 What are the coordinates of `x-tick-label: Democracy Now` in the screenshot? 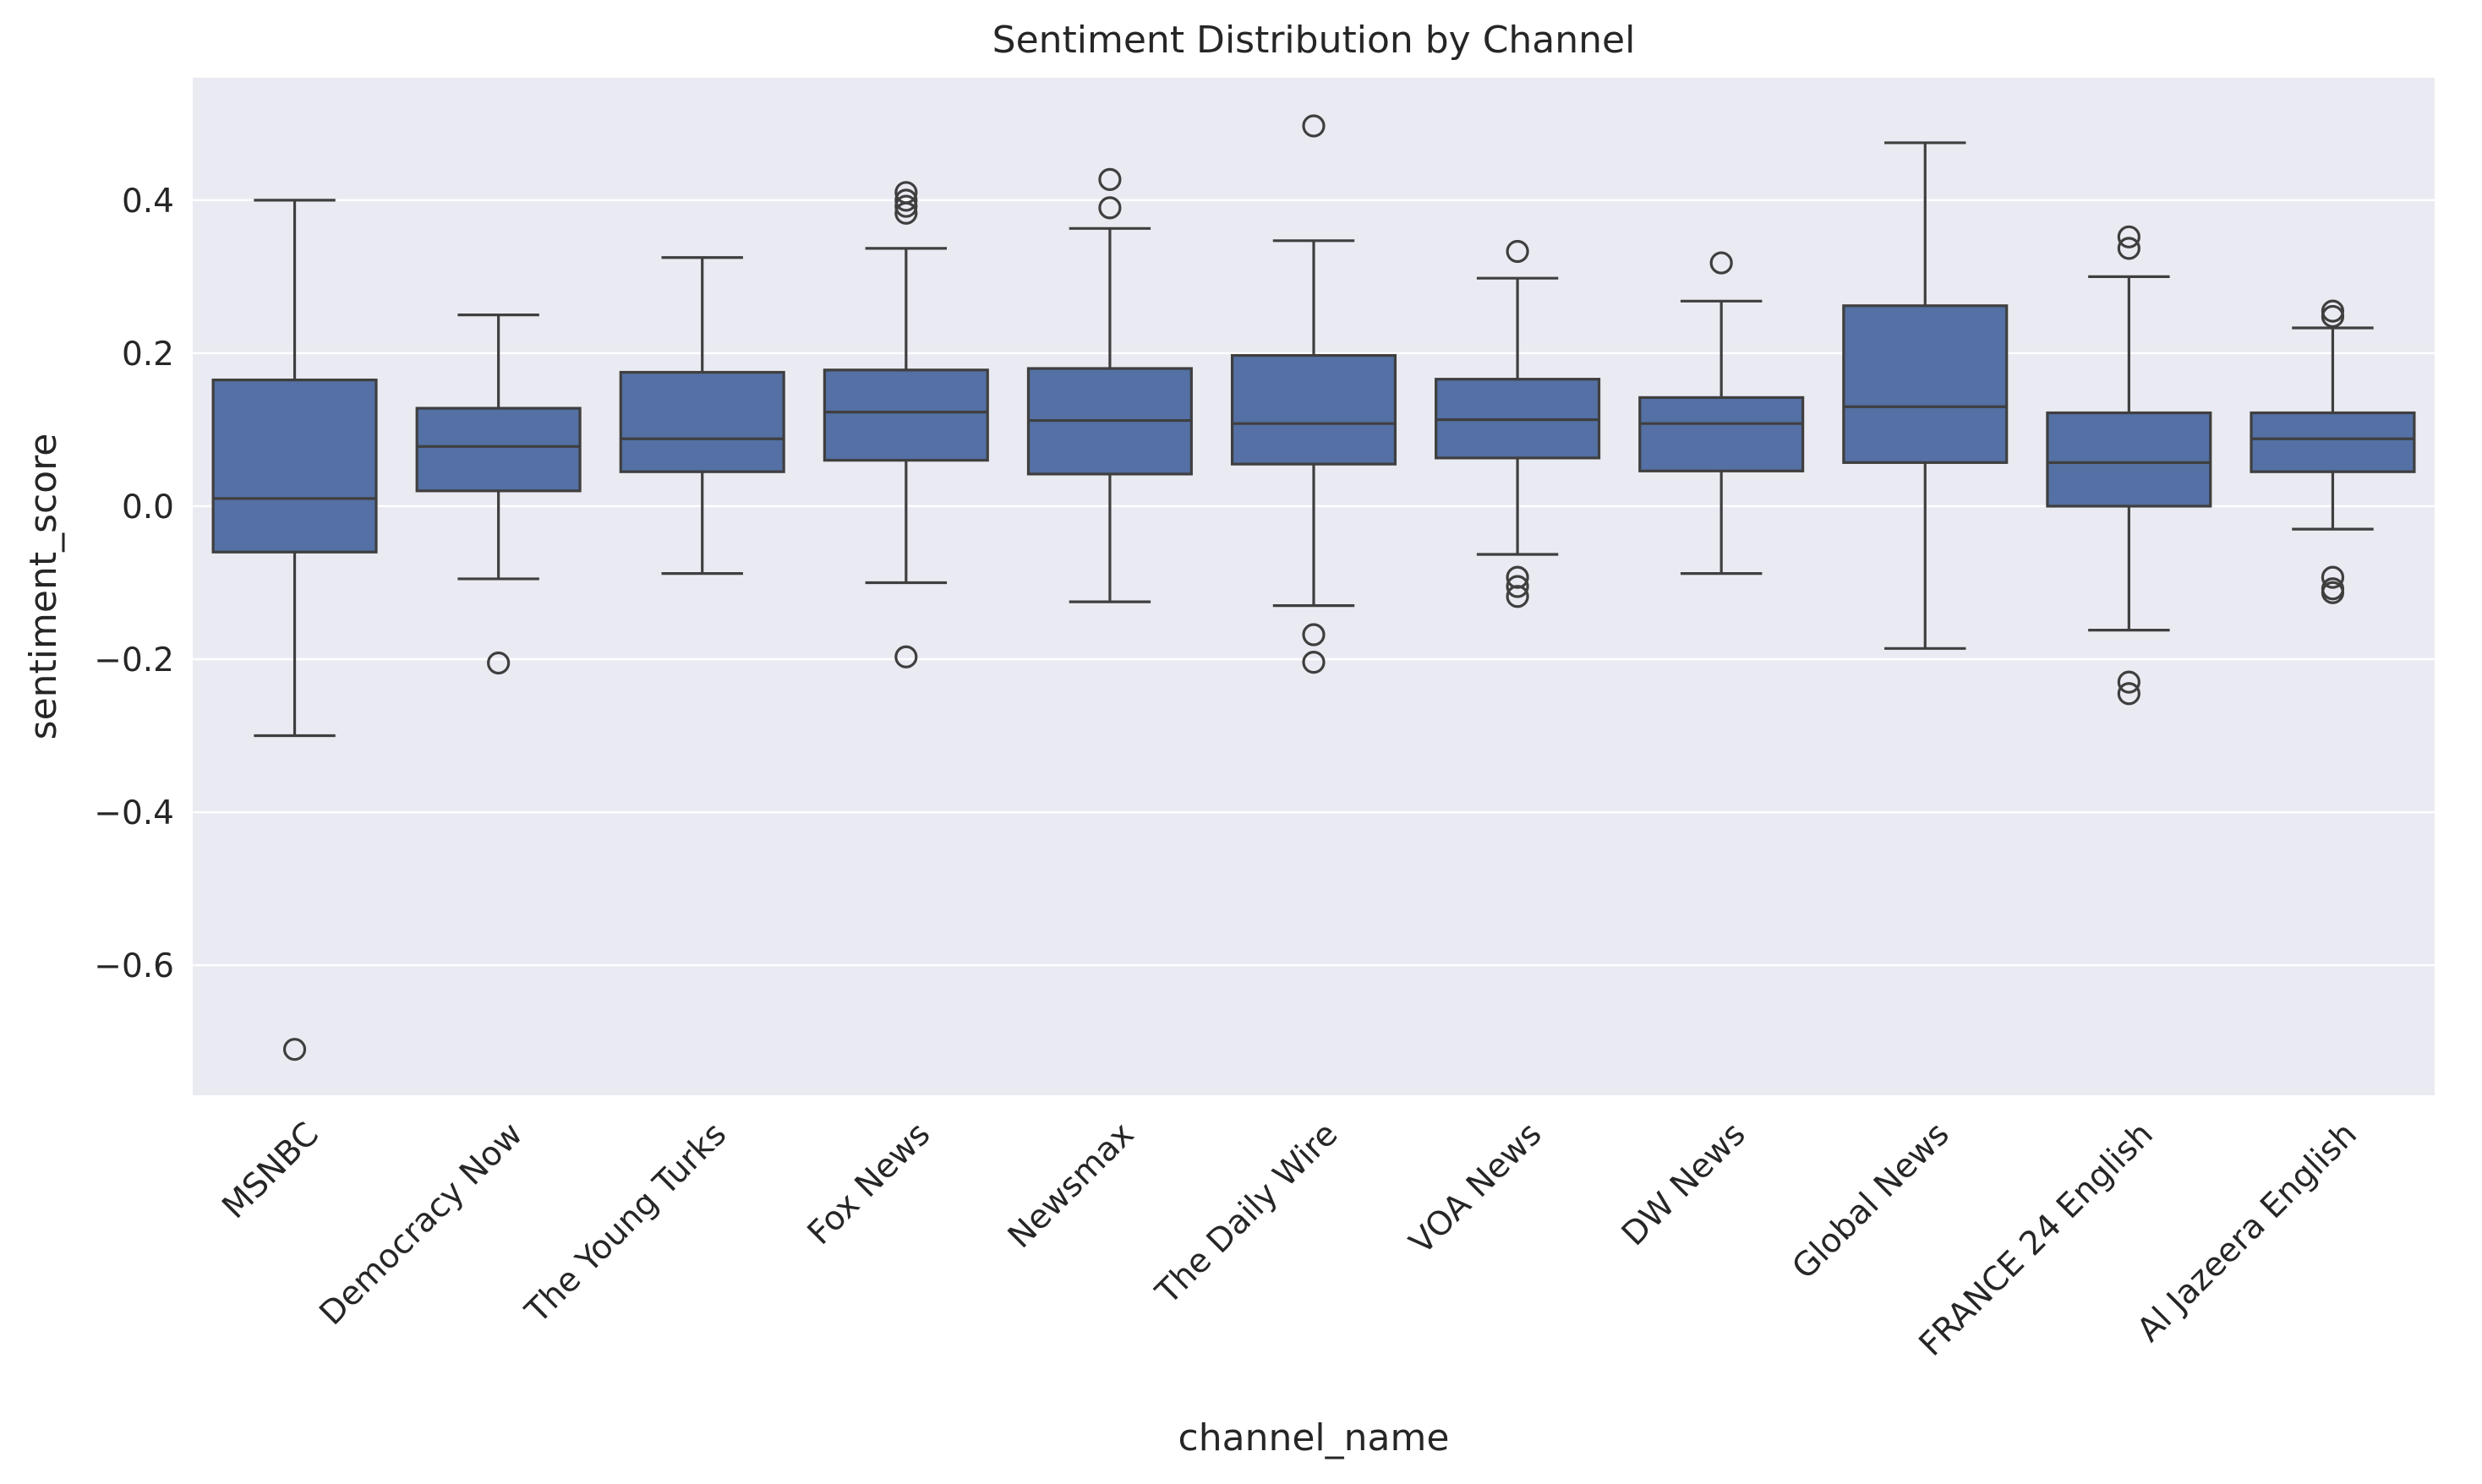 It's located at (421, 1225).